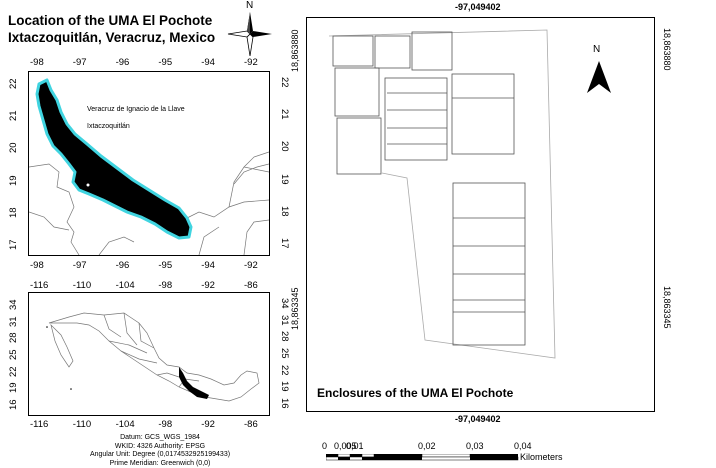 This screenshot has height=468, width=716. What do you see at coordinates (208, 62) in the screenshot?
I see `veracruz-top-tick-4: -94` at bounding box center [208, 62].